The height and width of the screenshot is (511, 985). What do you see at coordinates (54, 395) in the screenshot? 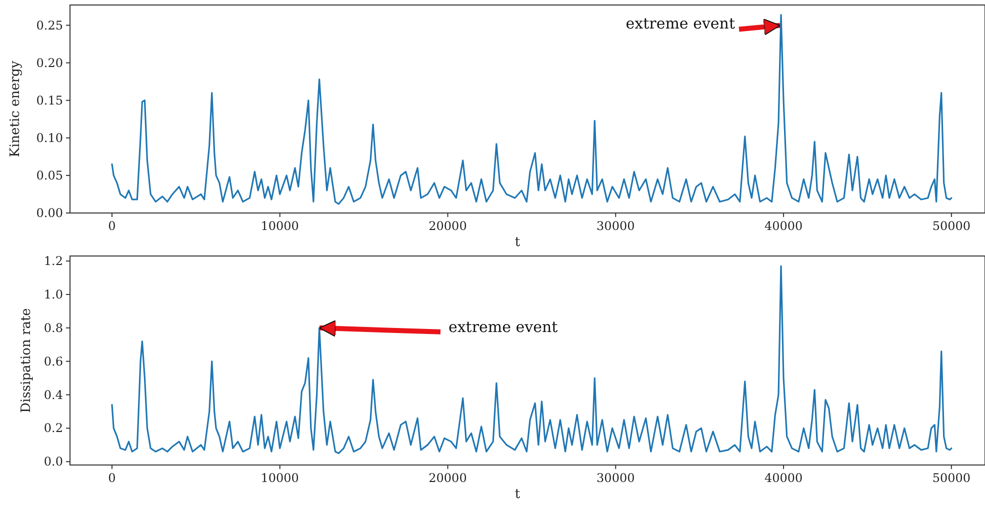
I see `y-tick-label: 0.4` at bounding box center [54, 395].